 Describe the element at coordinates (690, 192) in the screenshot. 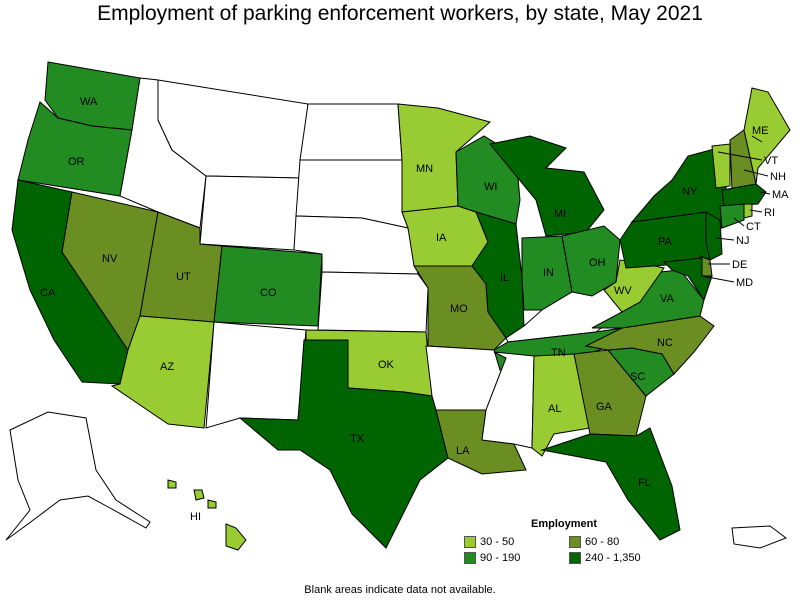

I see `state-label-NY: NY` at that location.